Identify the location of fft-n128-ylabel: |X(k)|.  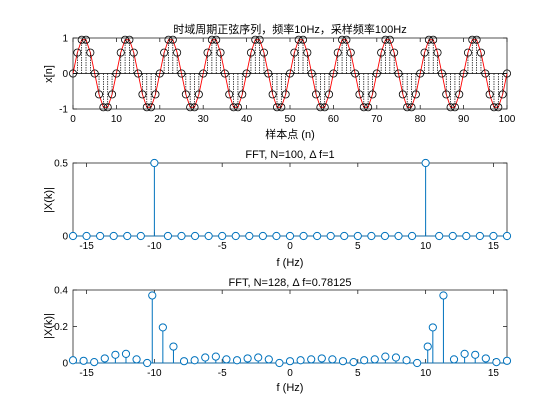
(49, 326).